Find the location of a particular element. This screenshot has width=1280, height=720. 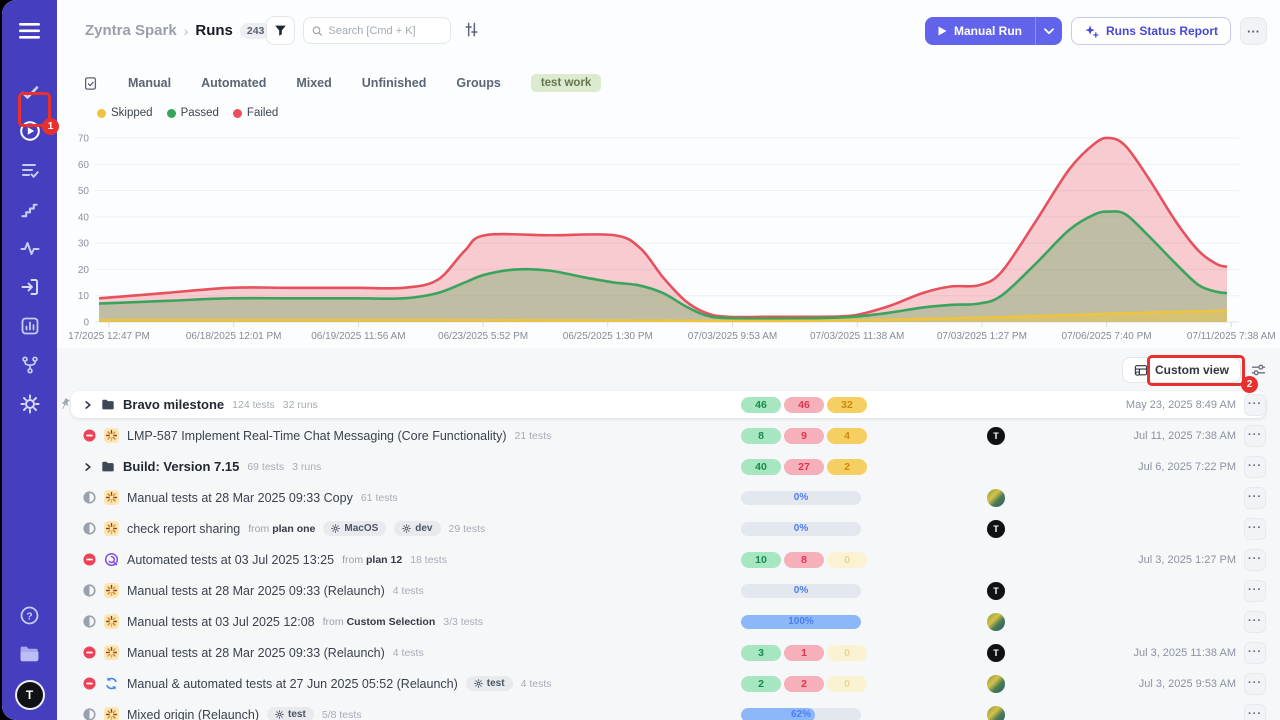

x-axis-label: 07/03/2025 11:38 AM is located at coordinates (857, 336).